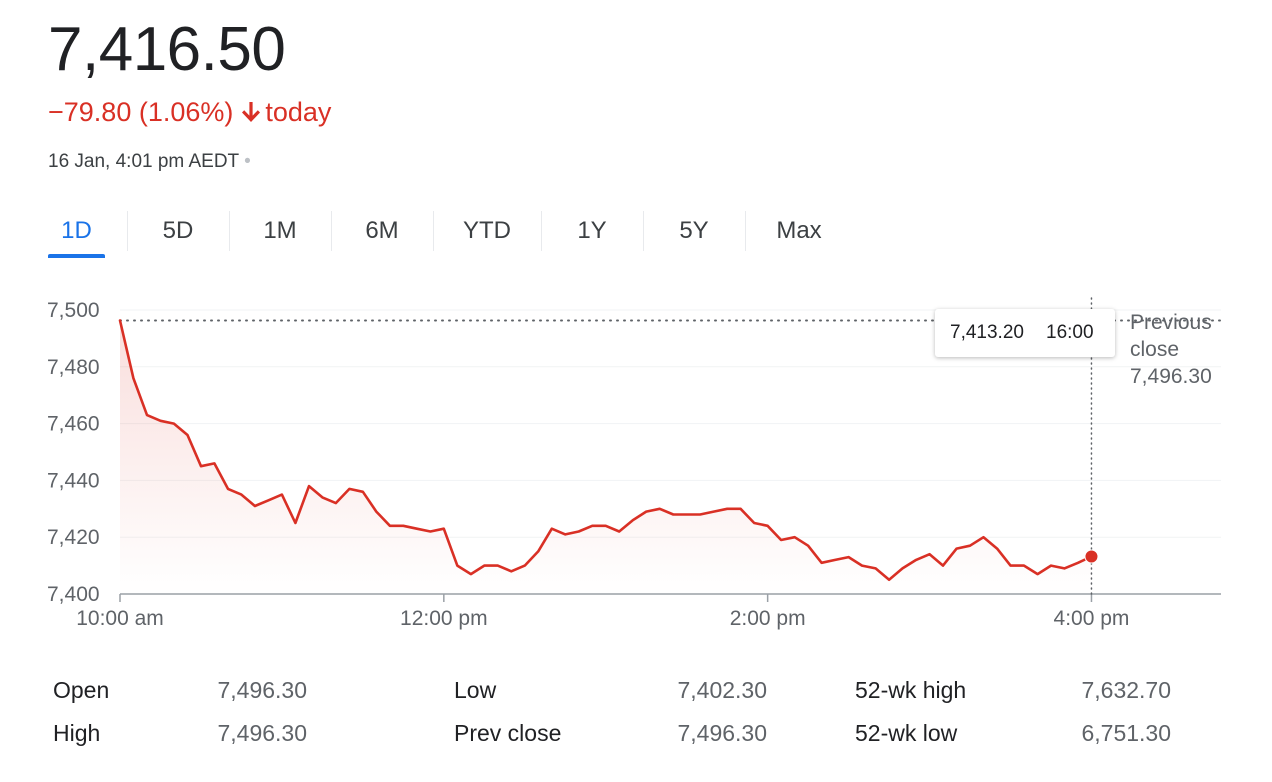 The height and width of the screenshot is (782, 1272). I want to click on quote-timestamp: 16 Jan, 4:01 pm AEDT •, so click(149, 162).